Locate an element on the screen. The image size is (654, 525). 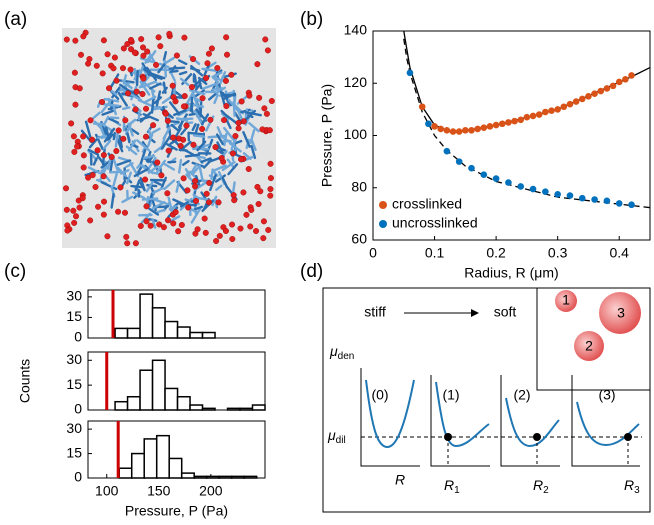
guide-line is located at coordinates (538, 451).